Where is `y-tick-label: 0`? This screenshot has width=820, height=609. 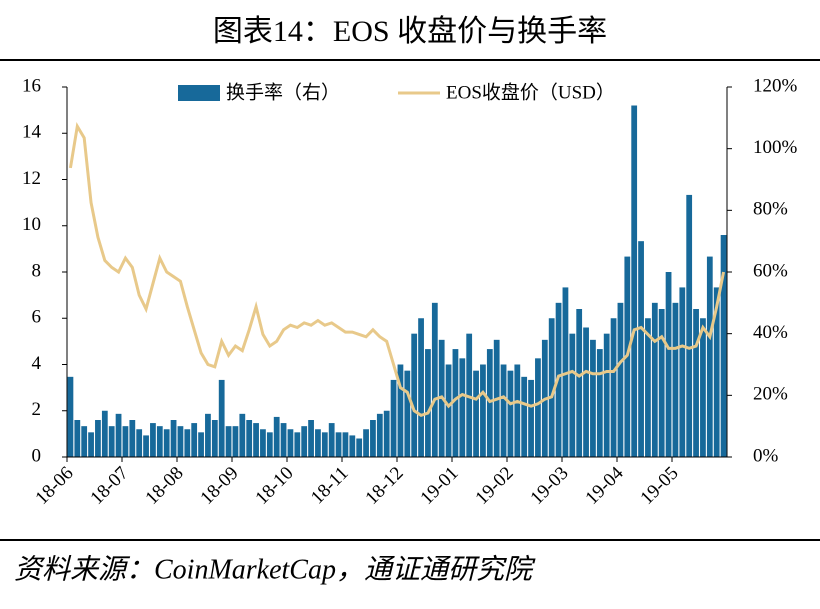
y-tick-label: 0 is located at coordinates (37, 455).